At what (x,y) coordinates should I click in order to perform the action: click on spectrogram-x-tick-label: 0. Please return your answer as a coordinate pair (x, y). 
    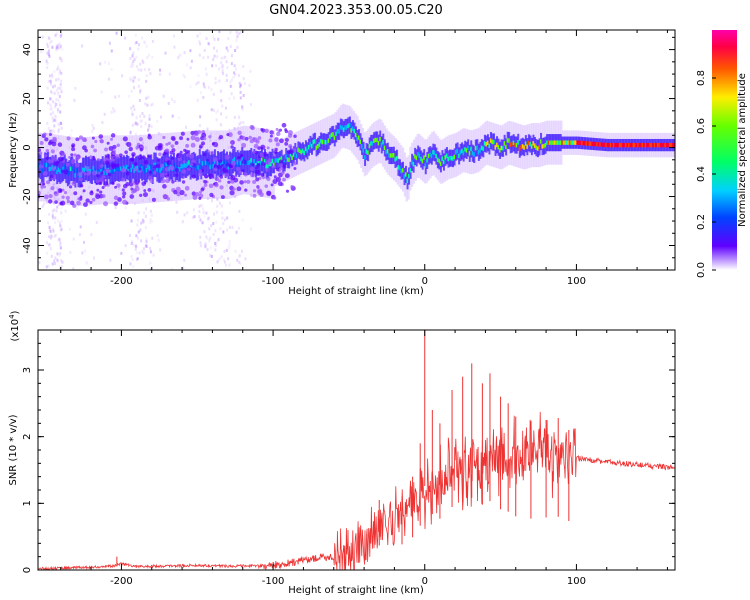
    Looking at the image, I should click on (425, 281).